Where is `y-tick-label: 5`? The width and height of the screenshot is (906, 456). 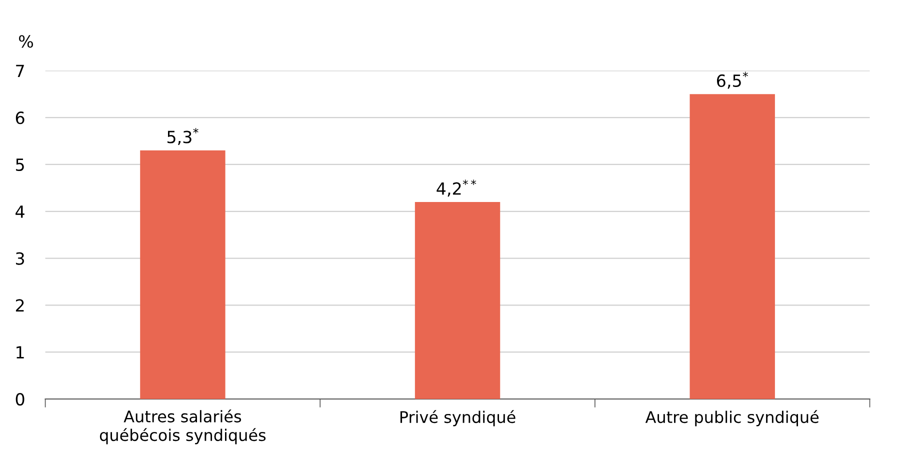 y-tick-label: 5 is located at coordinates (20, 165).